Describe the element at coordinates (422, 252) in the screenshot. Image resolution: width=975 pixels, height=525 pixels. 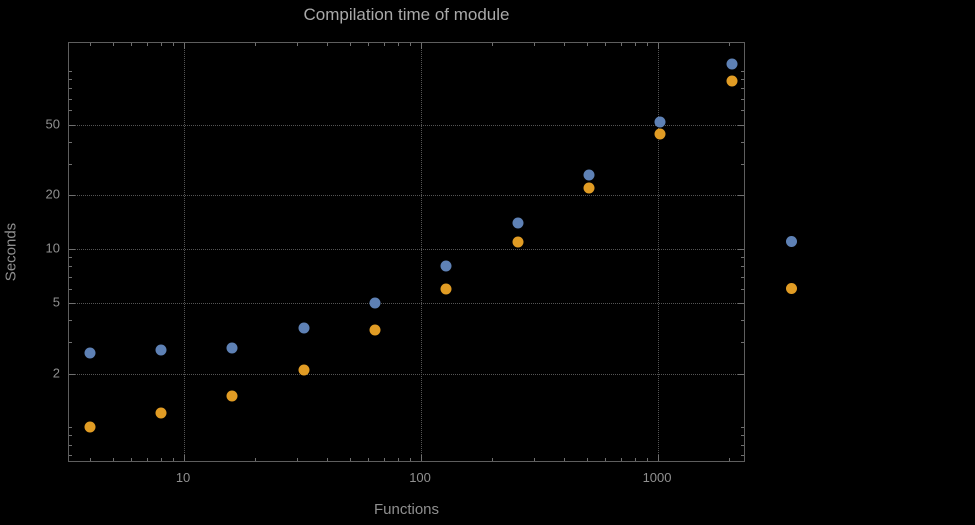
I see `grid-line-vertical` at that location.